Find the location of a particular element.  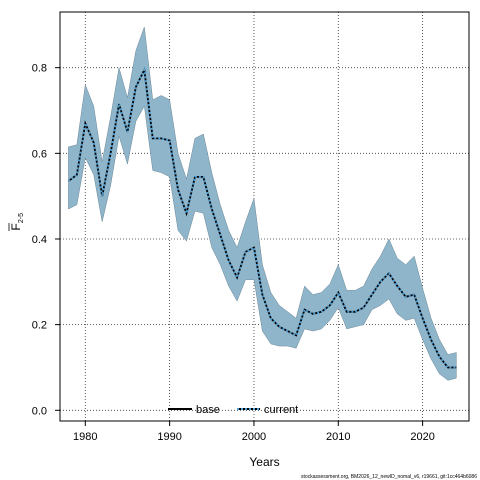

y-tick-label: 0.8 is located at coordinates (39, 69).